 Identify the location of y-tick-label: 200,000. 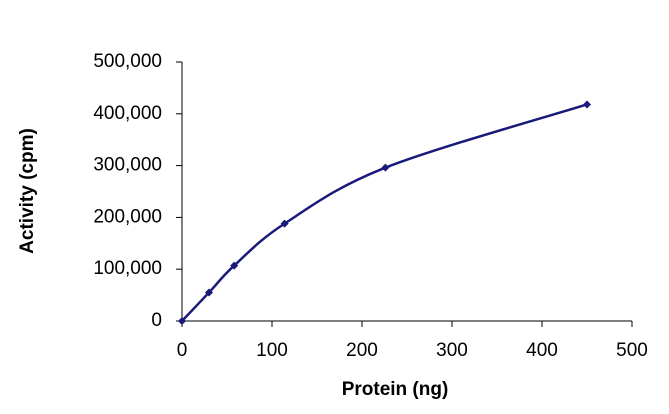
(127, 216).